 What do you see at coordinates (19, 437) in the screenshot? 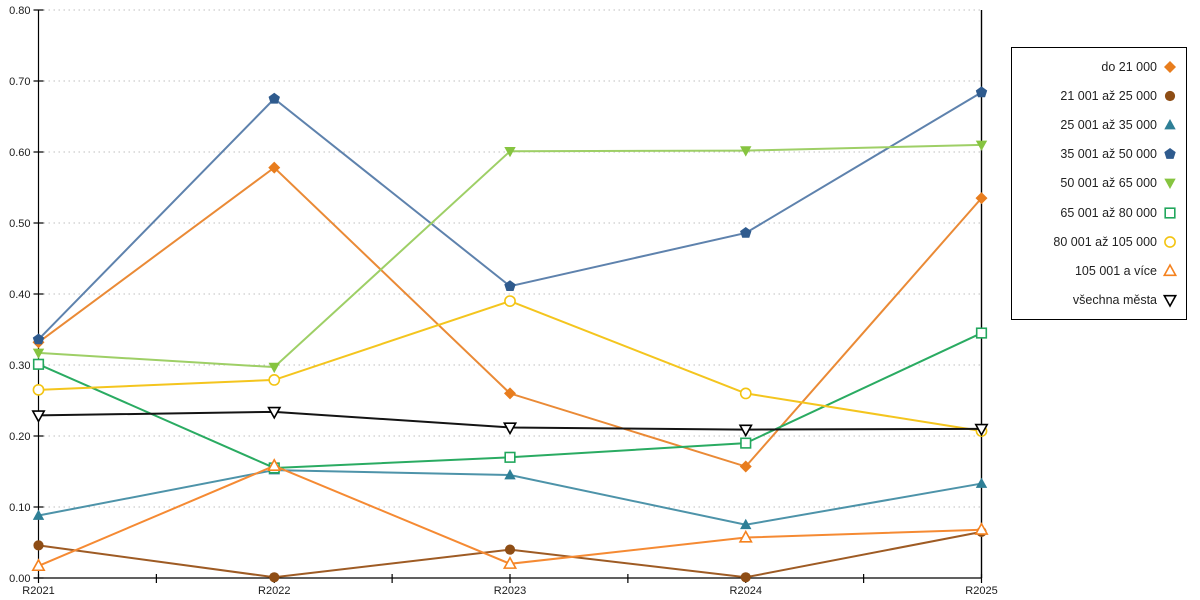
I see `y-tick-label: 0.20` at bounding box center [19, 437].